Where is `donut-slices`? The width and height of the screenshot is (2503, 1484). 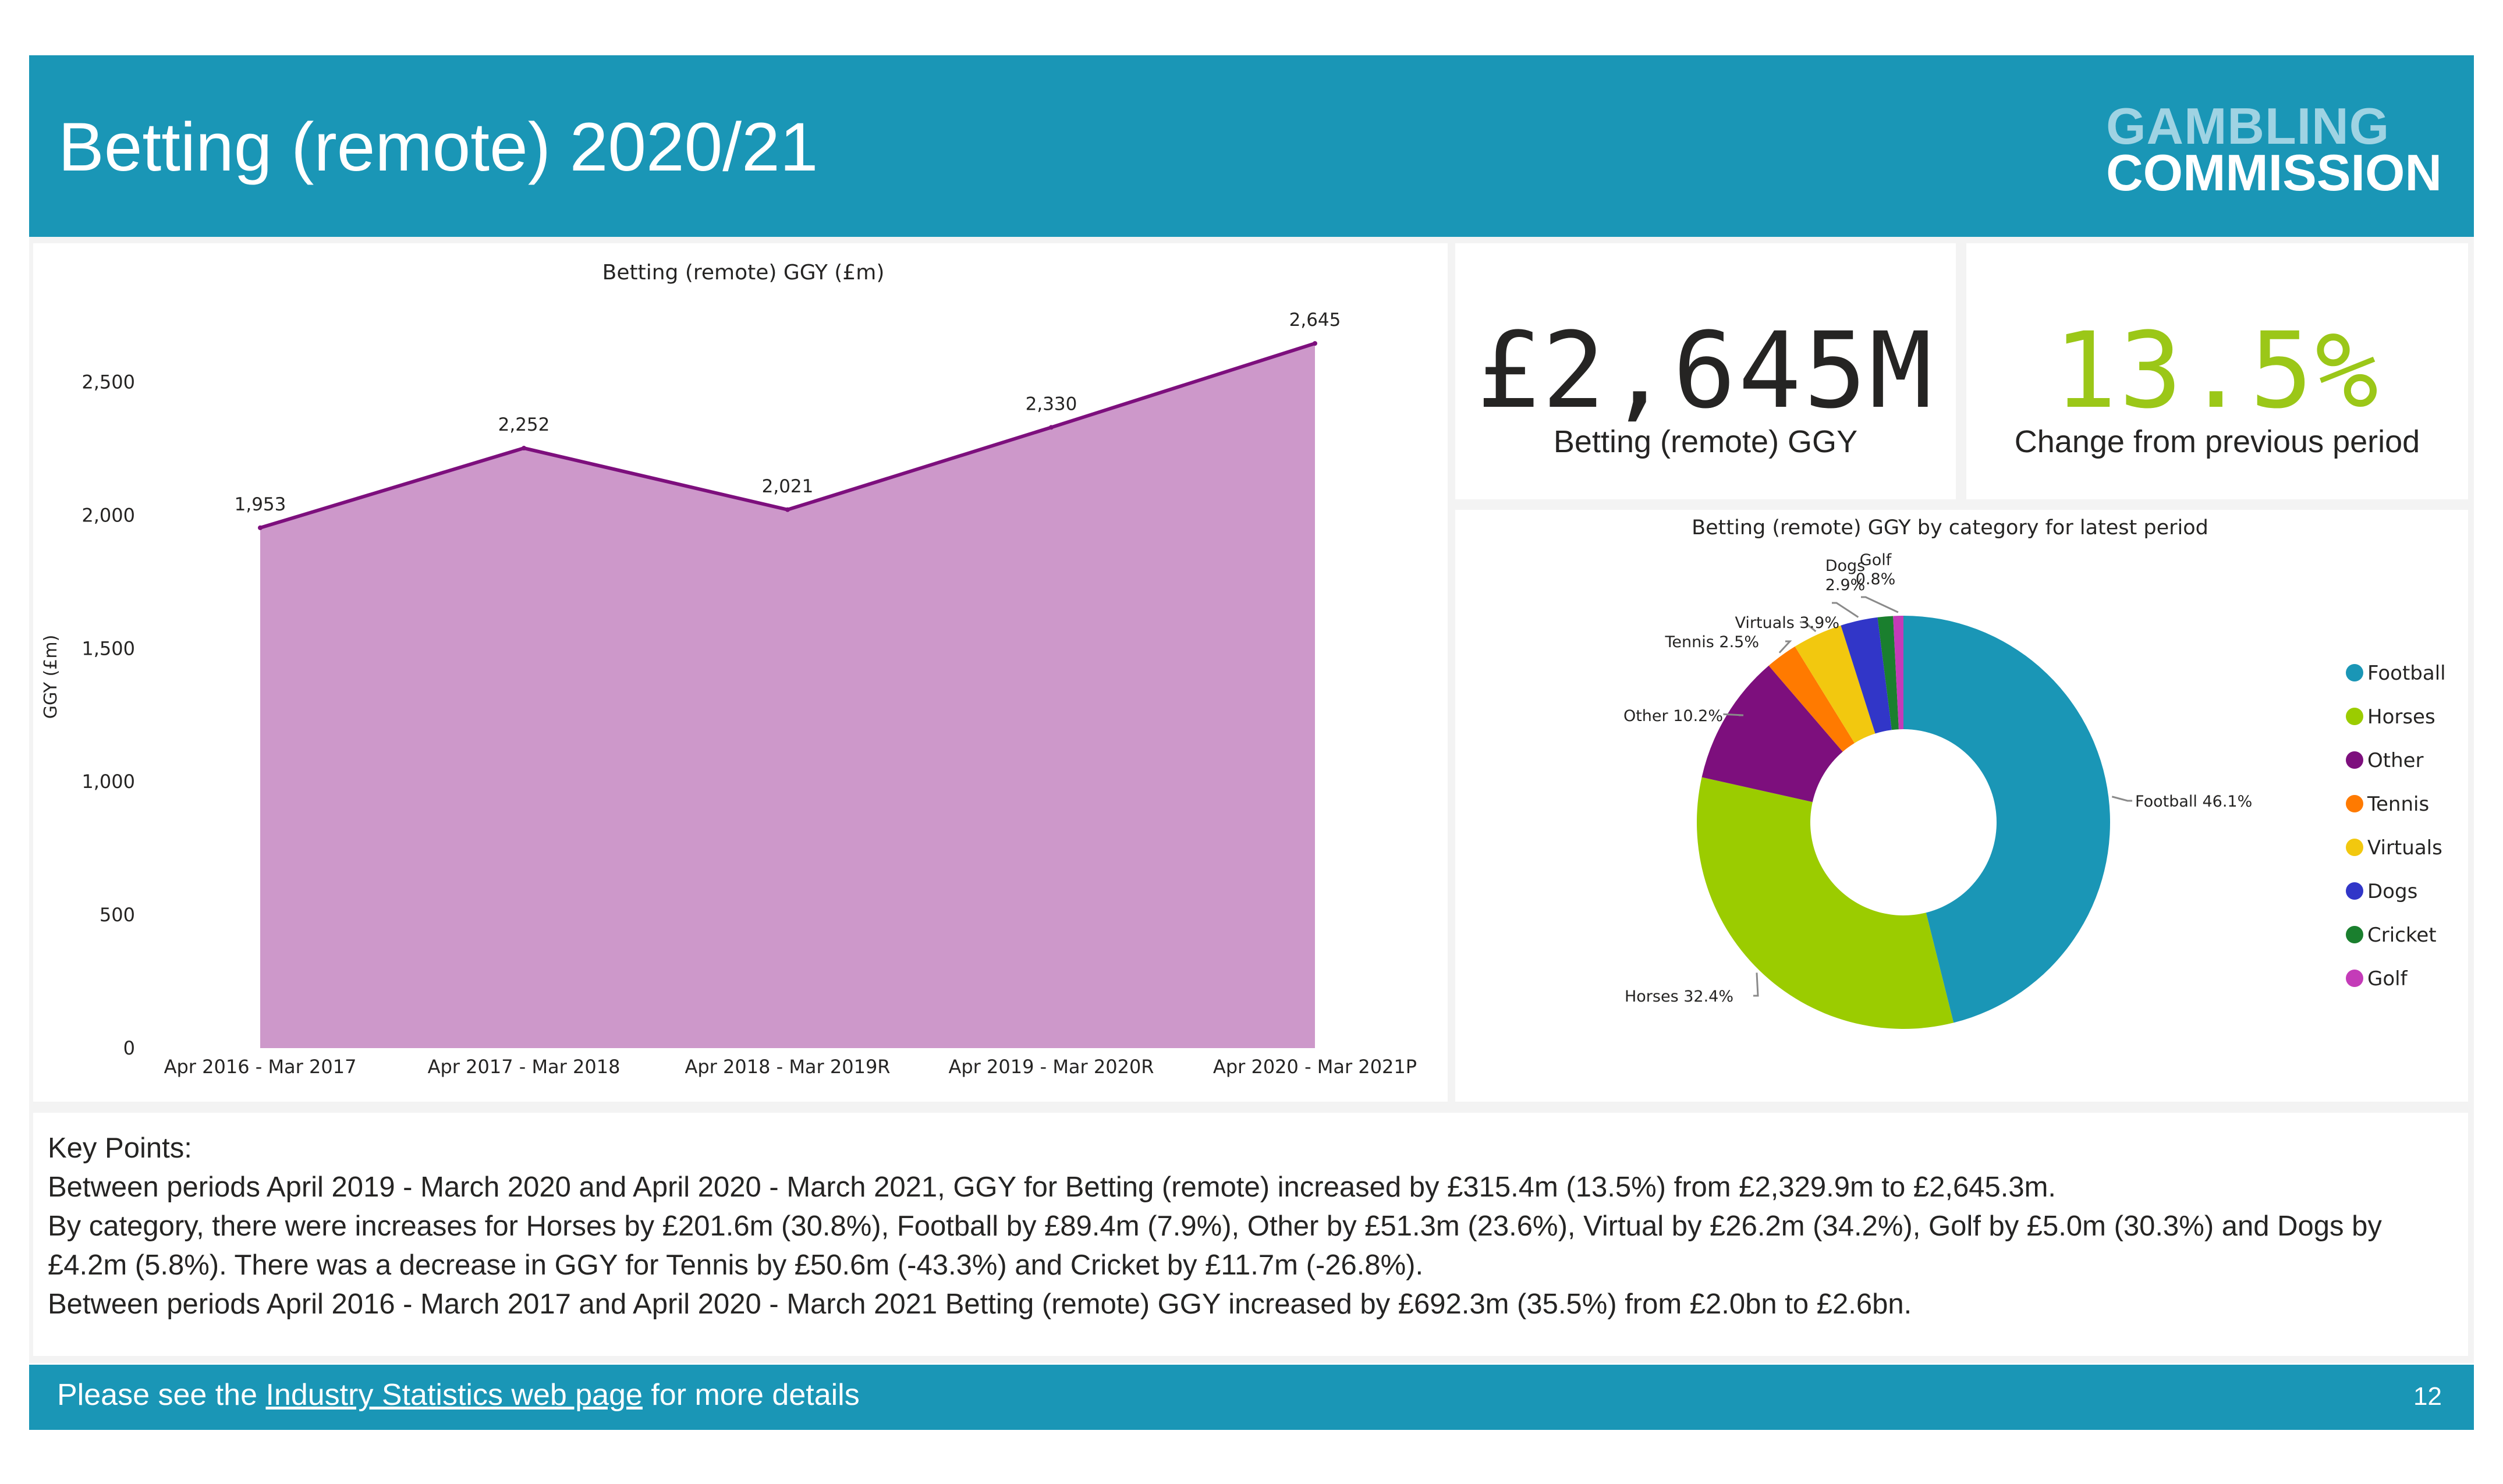
donut-slices is located at coordinates (1903, 822).